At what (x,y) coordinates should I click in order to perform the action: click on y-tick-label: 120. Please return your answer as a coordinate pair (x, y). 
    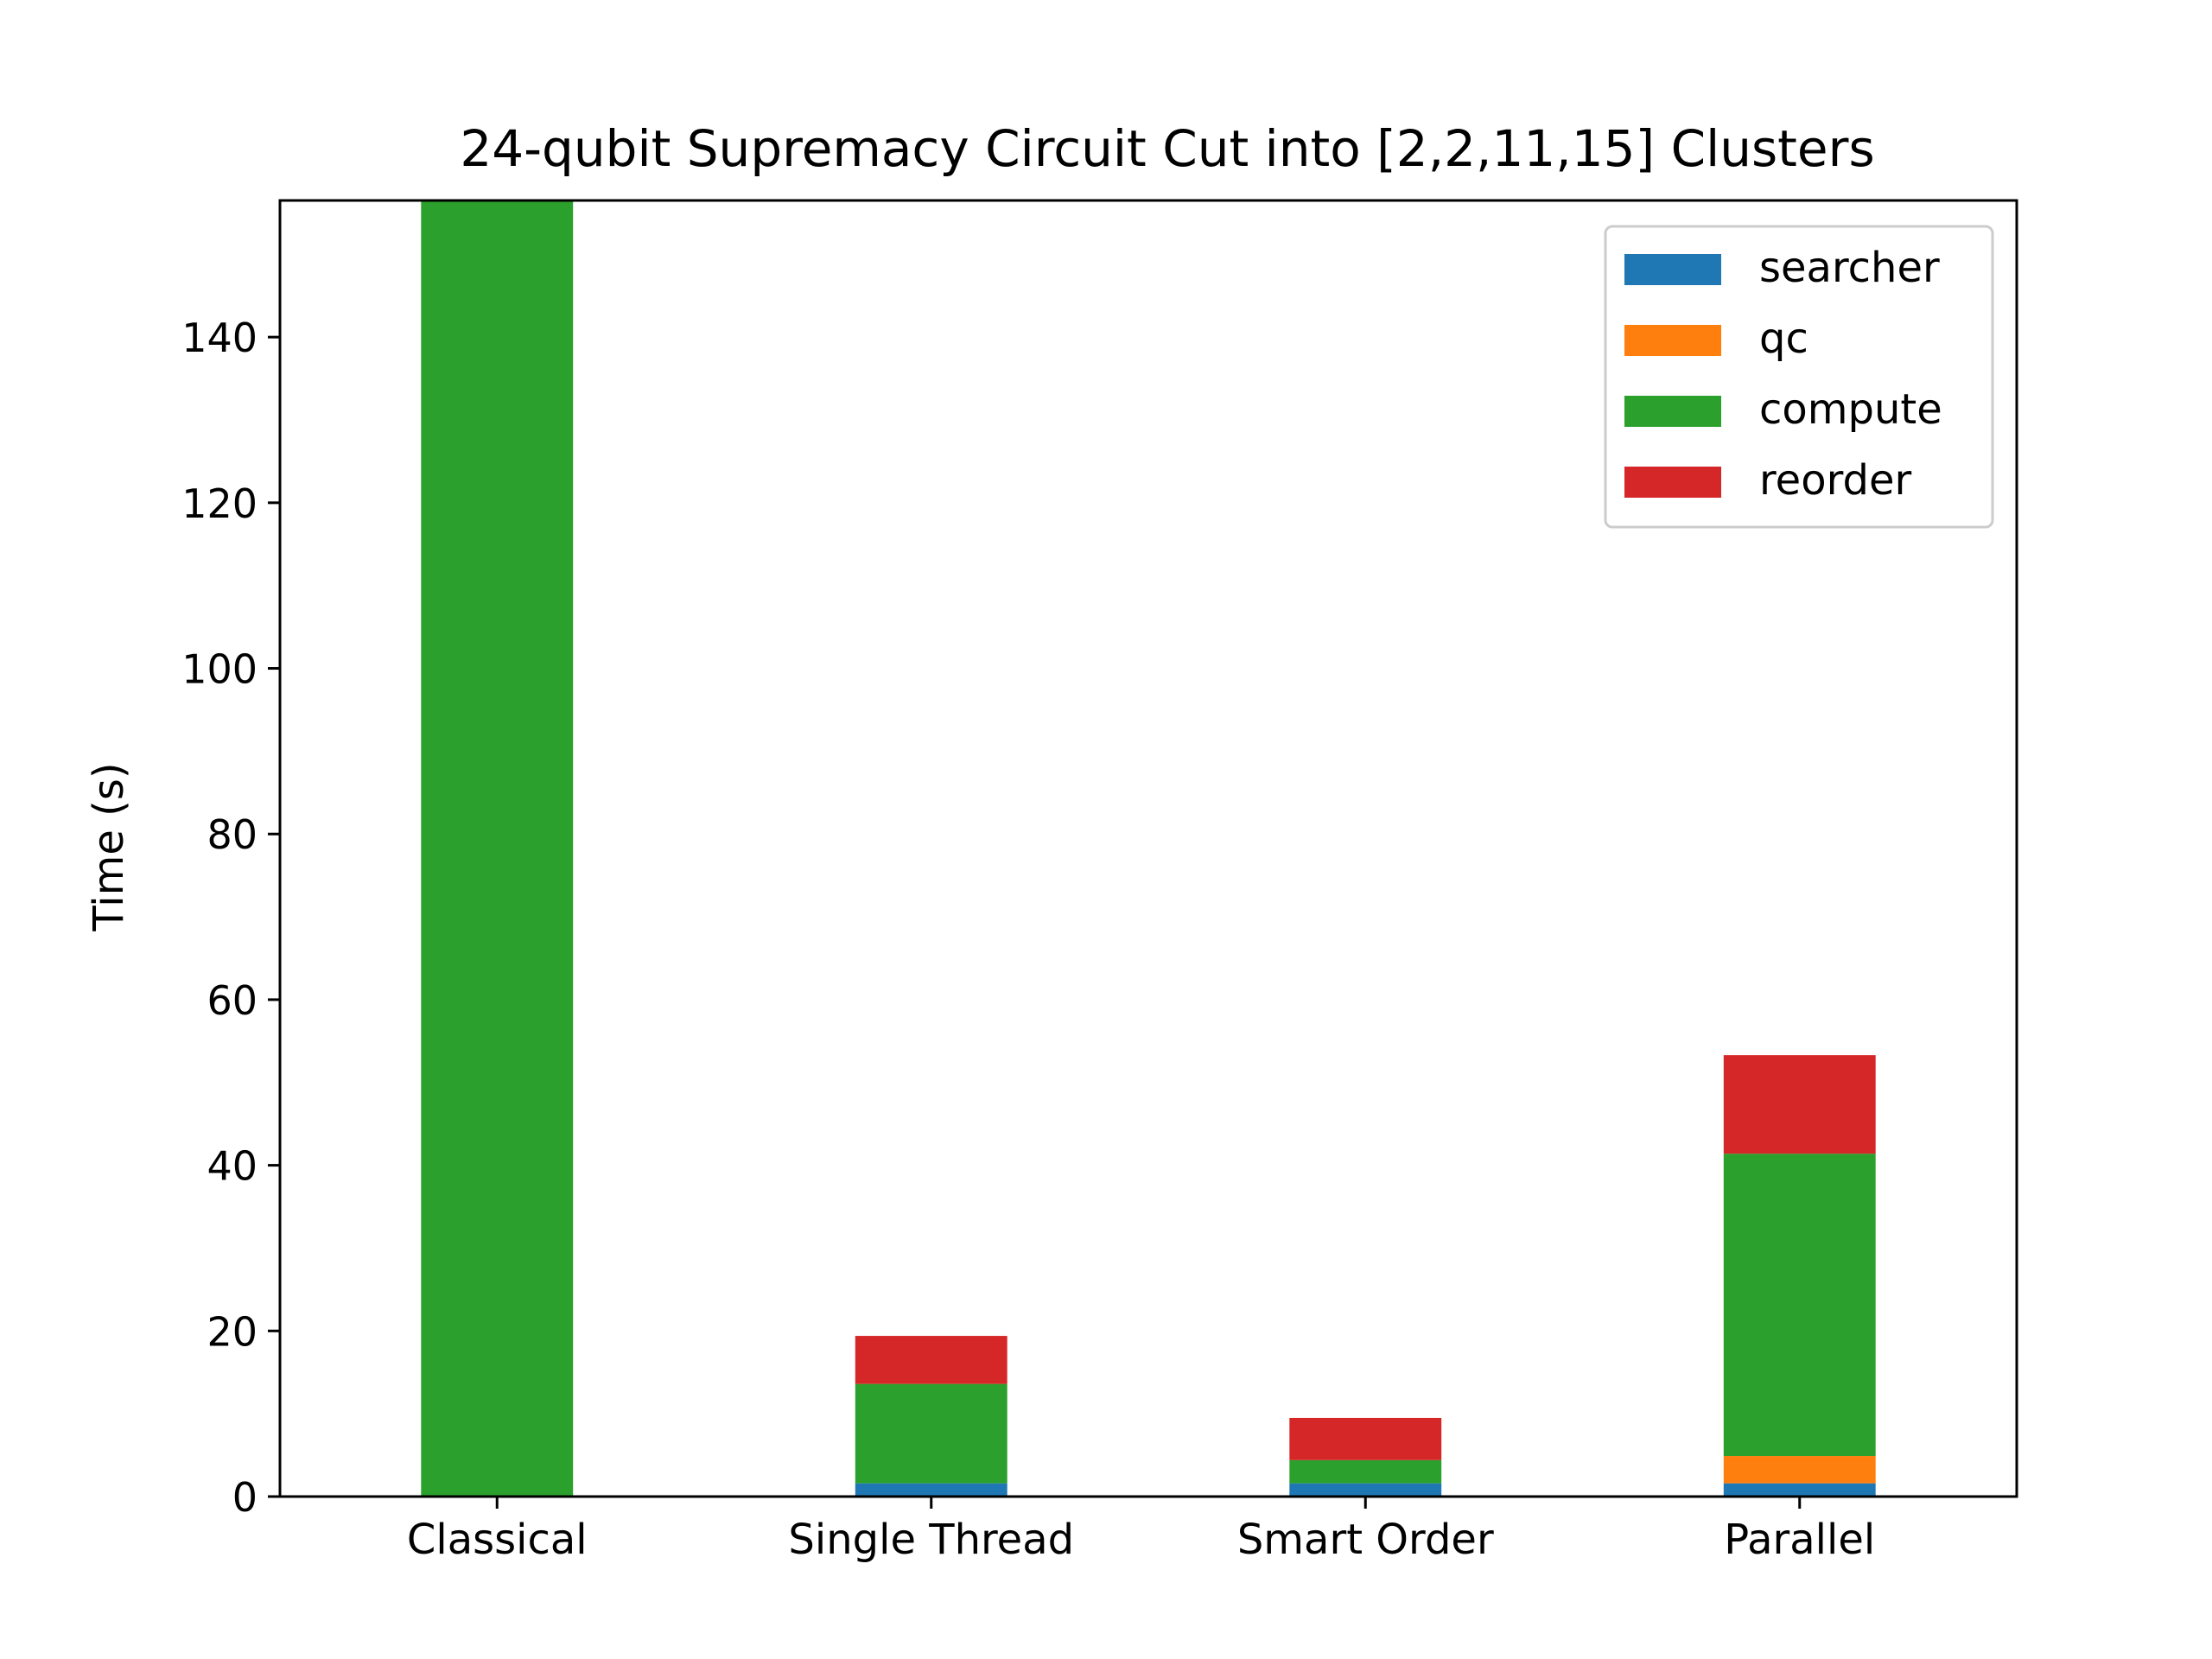
    Looking at the image, I should click on (219, 504).